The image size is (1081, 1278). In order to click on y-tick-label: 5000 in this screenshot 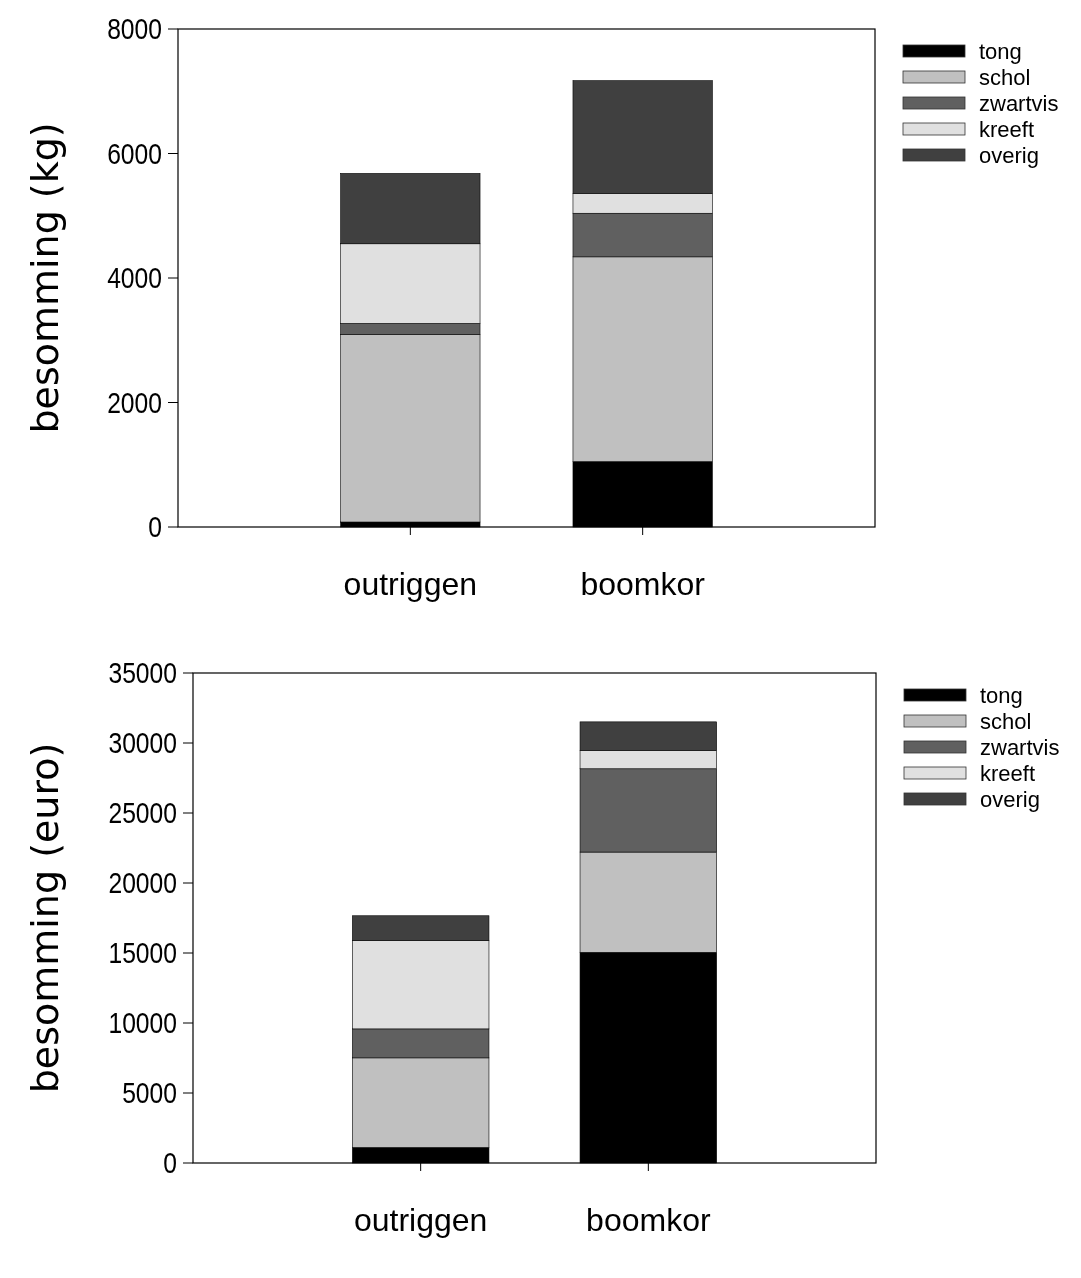, I will do `click(149, 1093)`.